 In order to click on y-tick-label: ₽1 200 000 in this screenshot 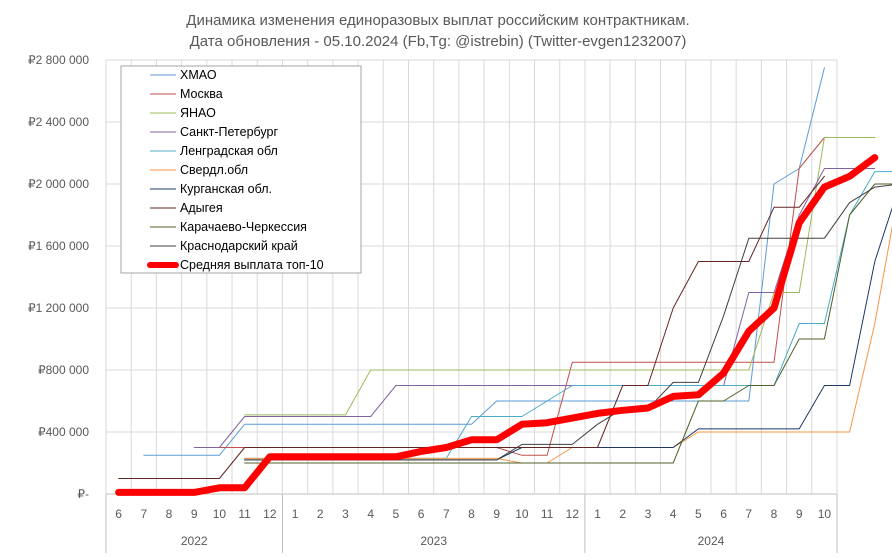, I will do `click(58, 308)`.